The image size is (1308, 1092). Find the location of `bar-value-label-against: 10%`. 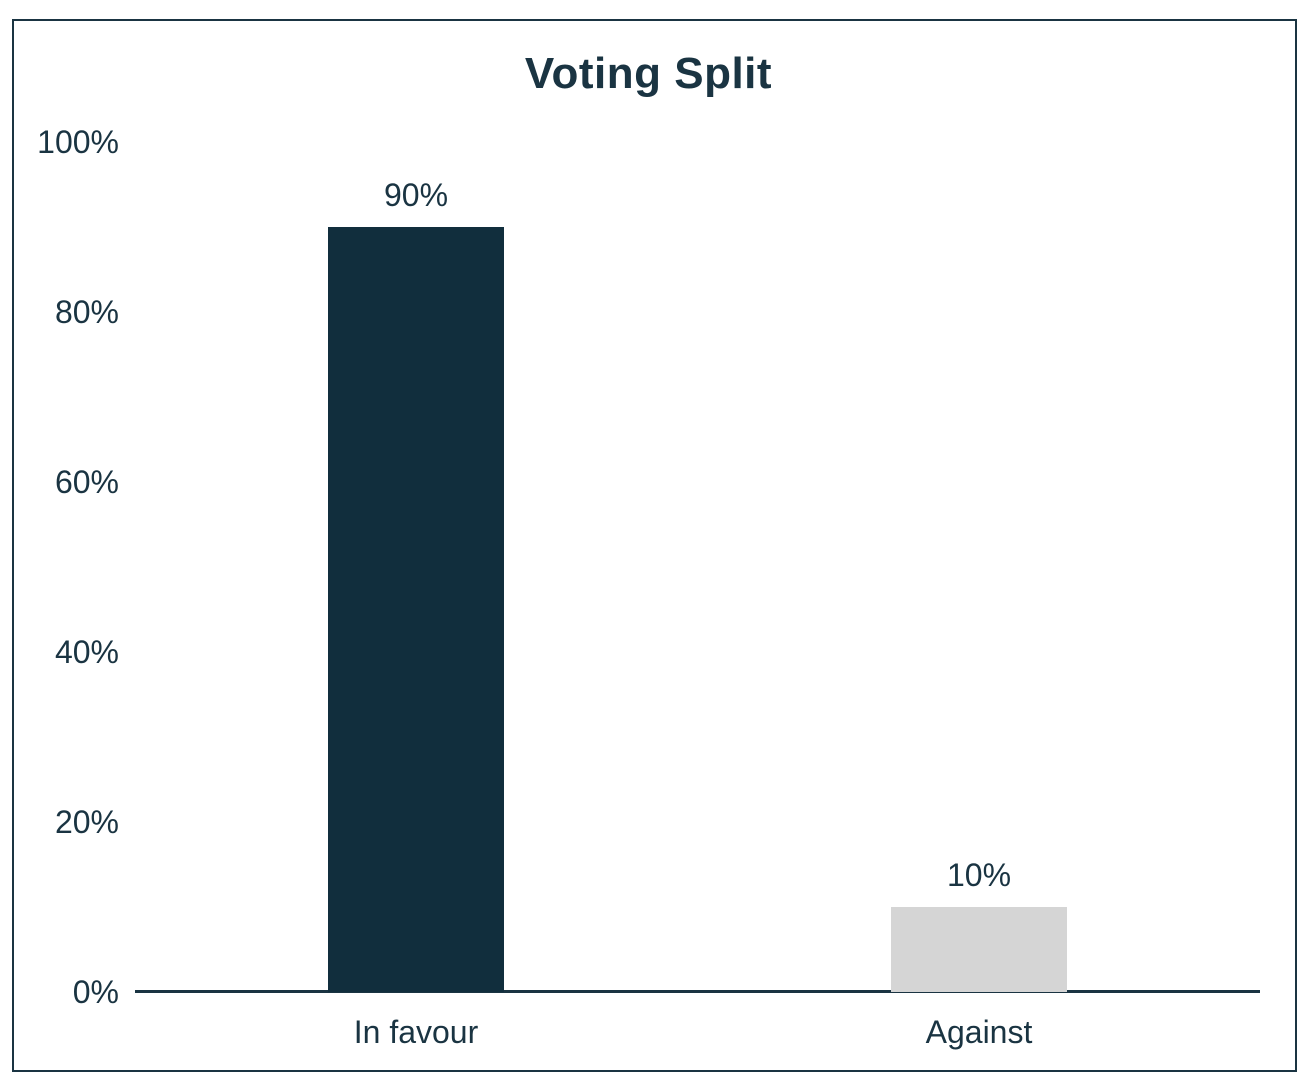

bar-value-label-against: 10% is located at coordinates (979, 875).